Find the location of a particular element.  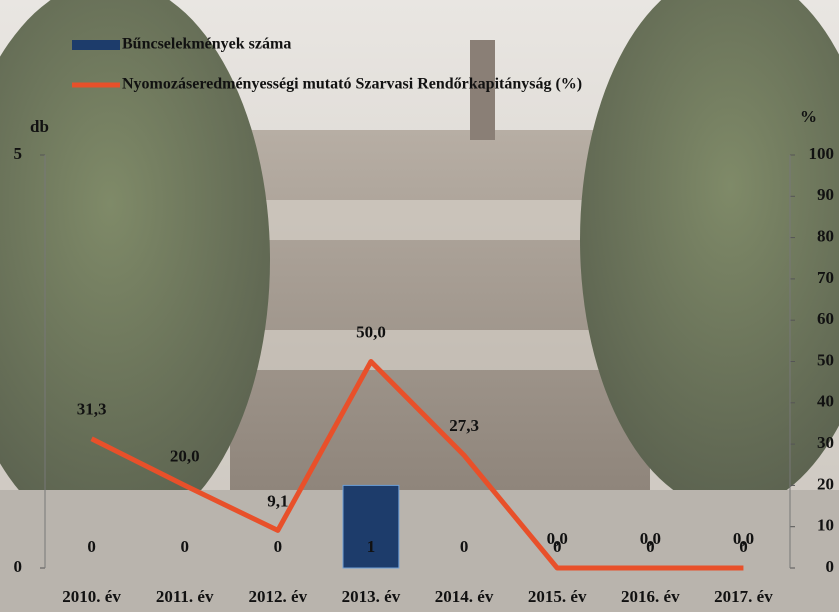

x-tick-label: 2014. év is located at coordinates (464, 596).